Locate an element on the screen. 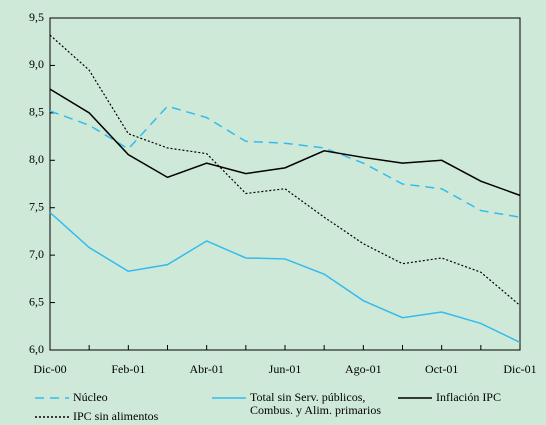  legend-item: IPC sin alimentos is located at coordinates (115, 416).